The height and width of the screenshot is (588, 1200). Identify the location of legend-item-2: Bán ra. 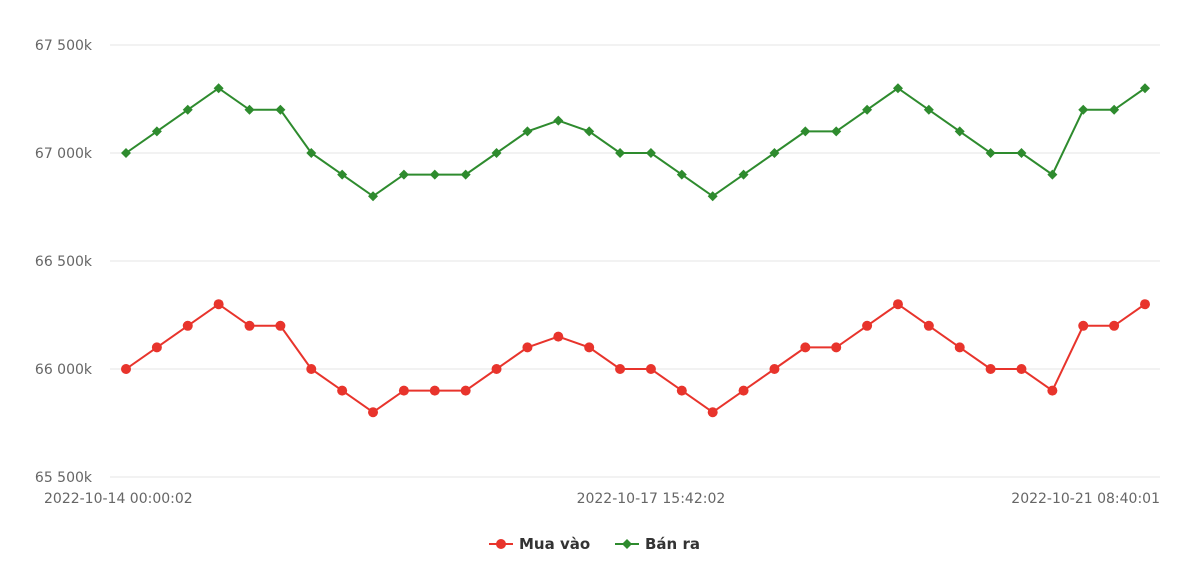
(657, 544).